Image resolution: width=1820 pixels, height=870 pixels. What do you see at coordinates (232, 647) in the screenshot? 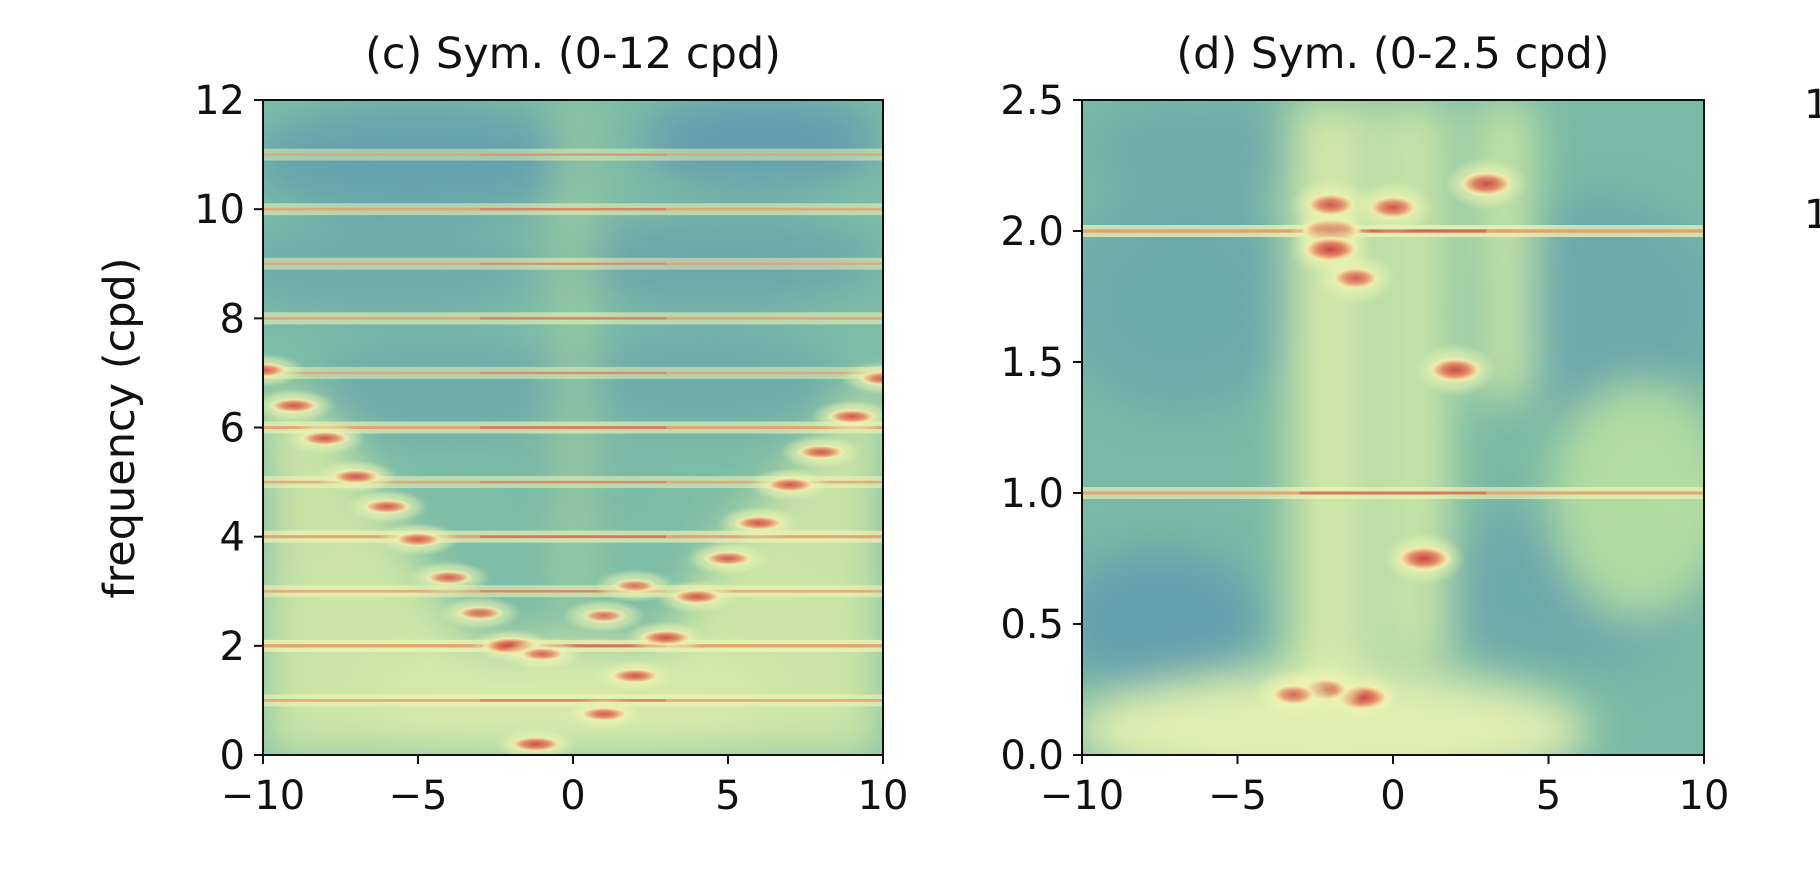
I see `y-tick-label: 2` at bounding box center [232, 647].